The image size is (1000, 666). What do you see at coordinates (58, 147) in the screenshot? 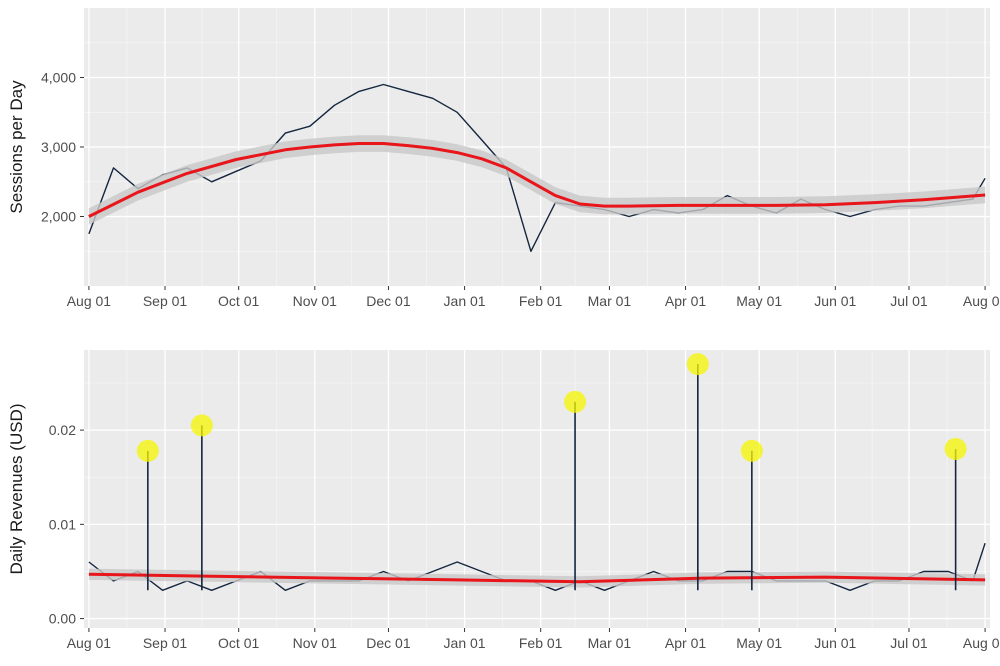
I see `y-tick-label: 3,000` at bounding box center [58, 147].